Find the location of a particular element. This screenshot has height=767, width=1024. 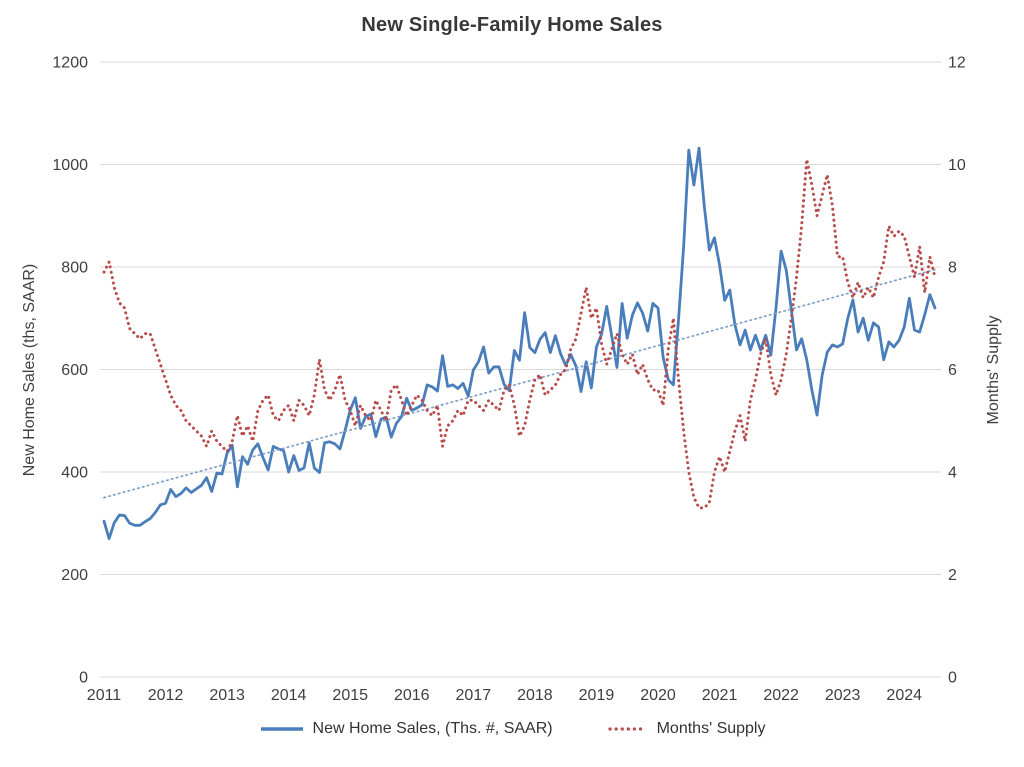

x-axis-tick-label: 2016 is located at coordinates (412, 695).